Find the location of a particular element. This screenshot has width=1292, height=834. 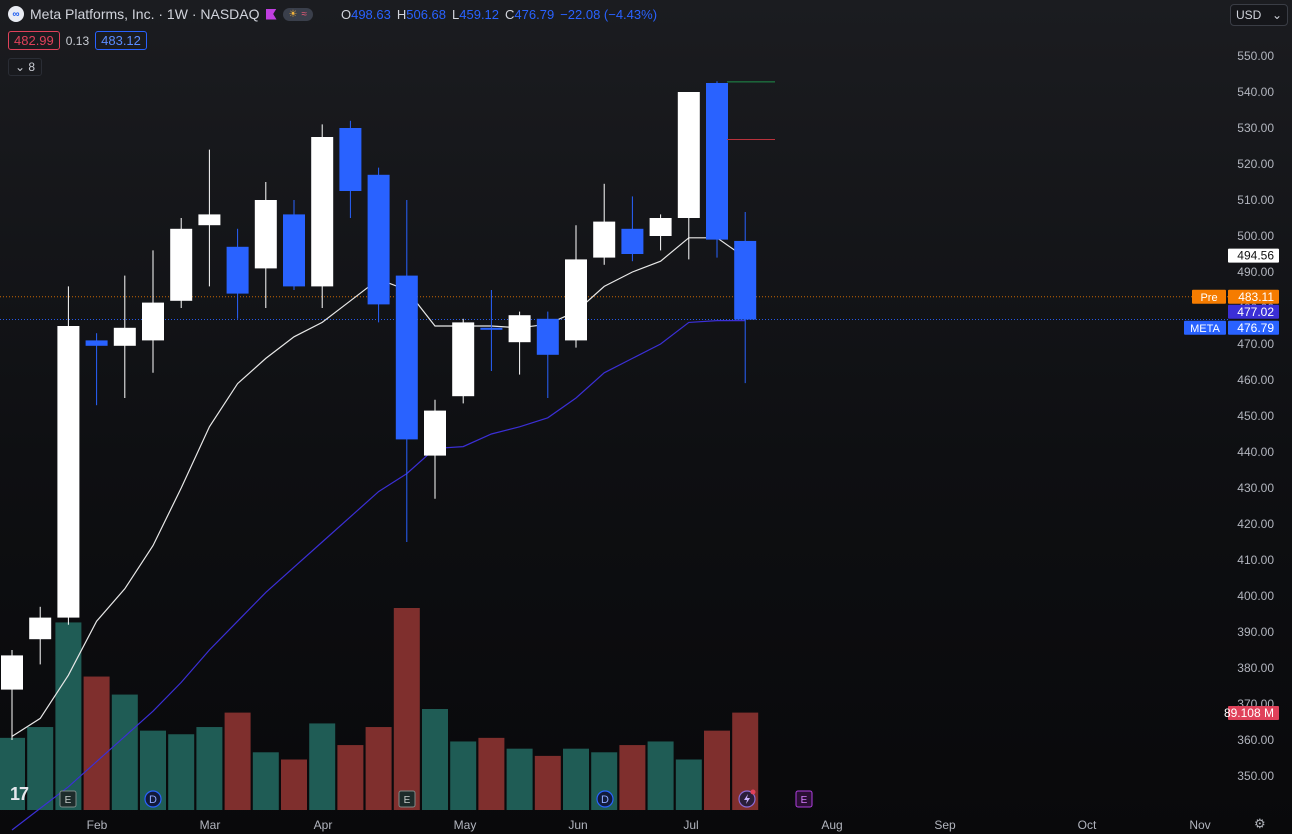

currency-label: USD is located at coordinates (1249, 15).